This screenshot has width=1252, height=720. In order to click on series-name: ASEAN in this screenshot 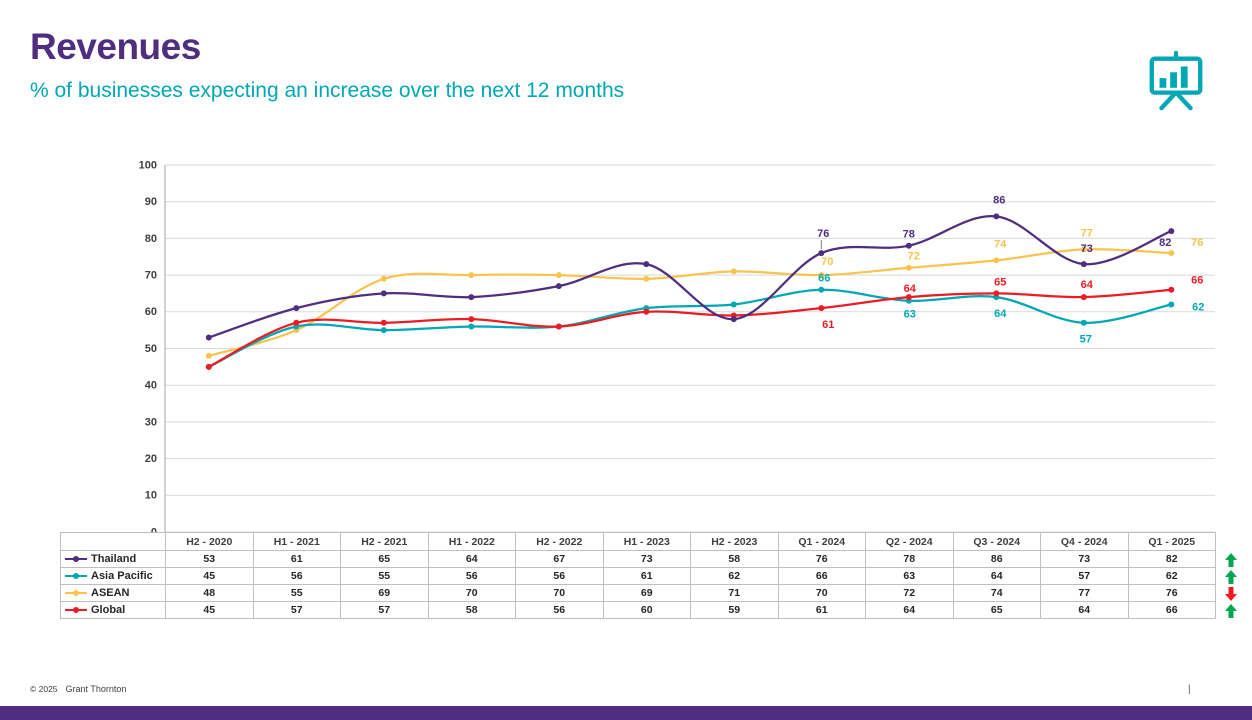, I will do `click(110, 593)`.